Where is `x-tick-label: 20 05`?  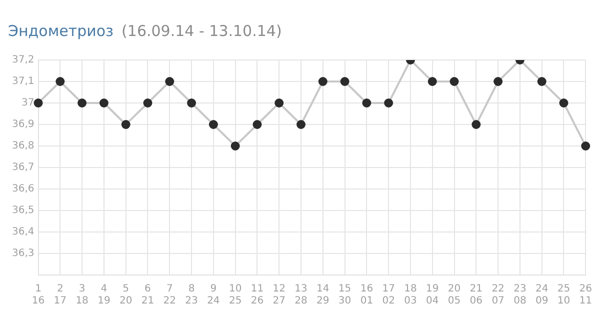
x-tick-label: 20 05 is located at coordinates (454, 295).